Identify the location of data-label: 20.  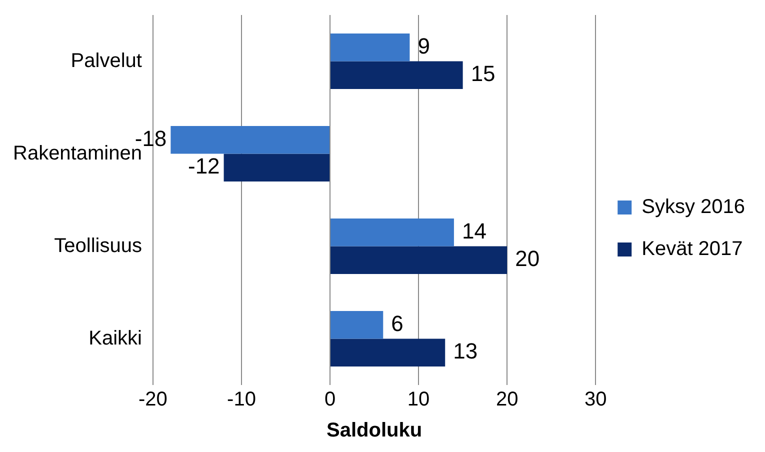
(527, 259).